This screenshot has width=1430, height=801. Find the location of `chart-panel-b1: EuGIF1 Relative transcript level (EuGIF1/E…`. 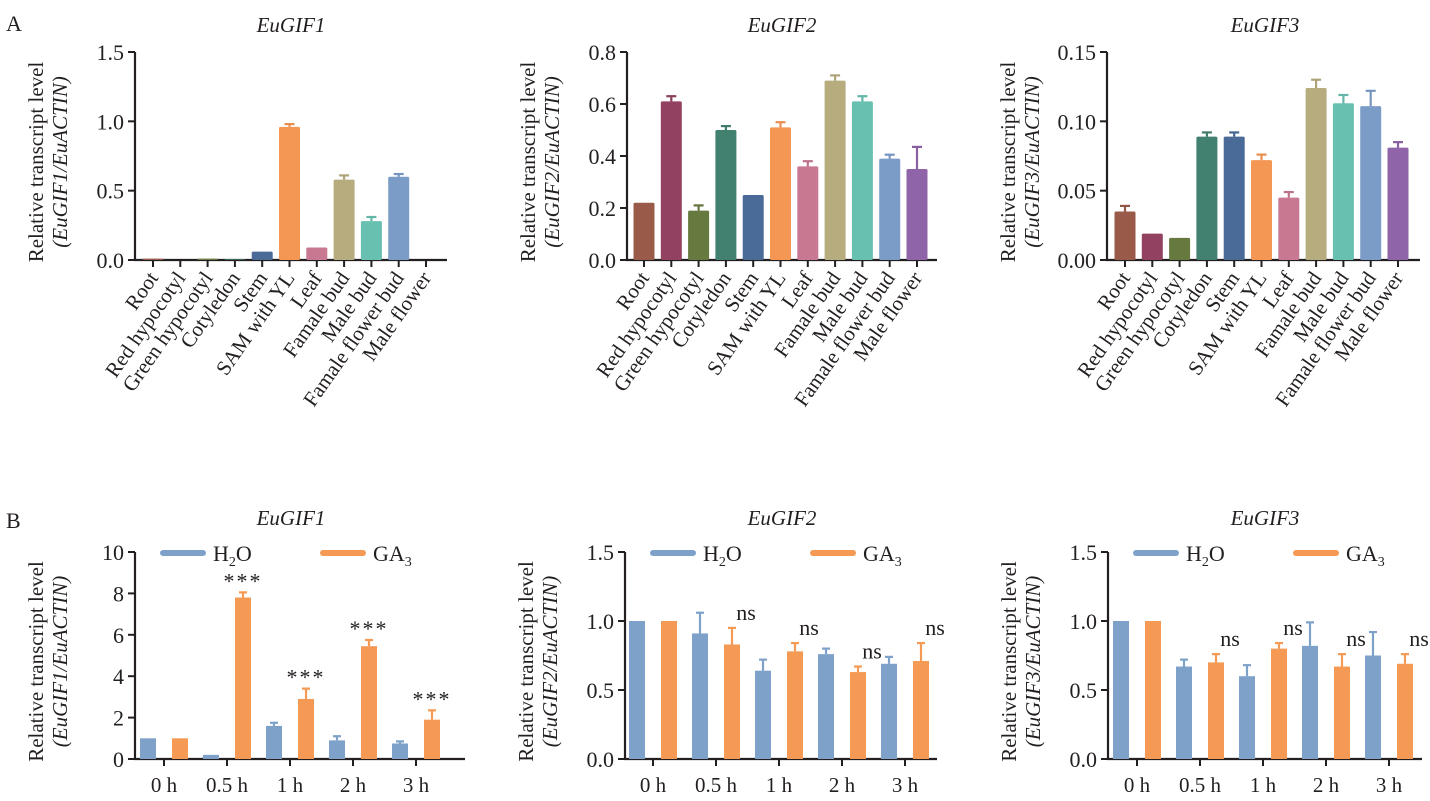

chart-panel-b1: EuGIF1 Relative transcript level (EuGIF1/E… is located at coordinates (244, 651).